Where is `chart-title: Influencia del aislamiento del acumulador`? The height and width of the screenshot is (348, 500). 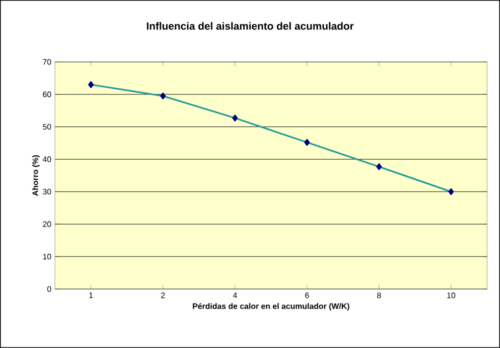 chart-title: Influencia del aislamiento del acumulador is located at coordinates (250, 26).